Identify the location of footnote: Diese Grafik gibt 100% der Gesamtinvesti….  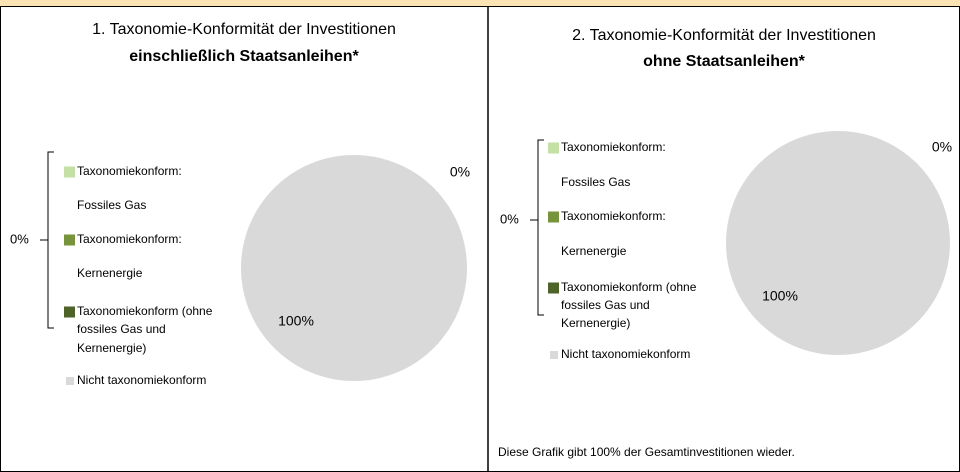
(646, 452).